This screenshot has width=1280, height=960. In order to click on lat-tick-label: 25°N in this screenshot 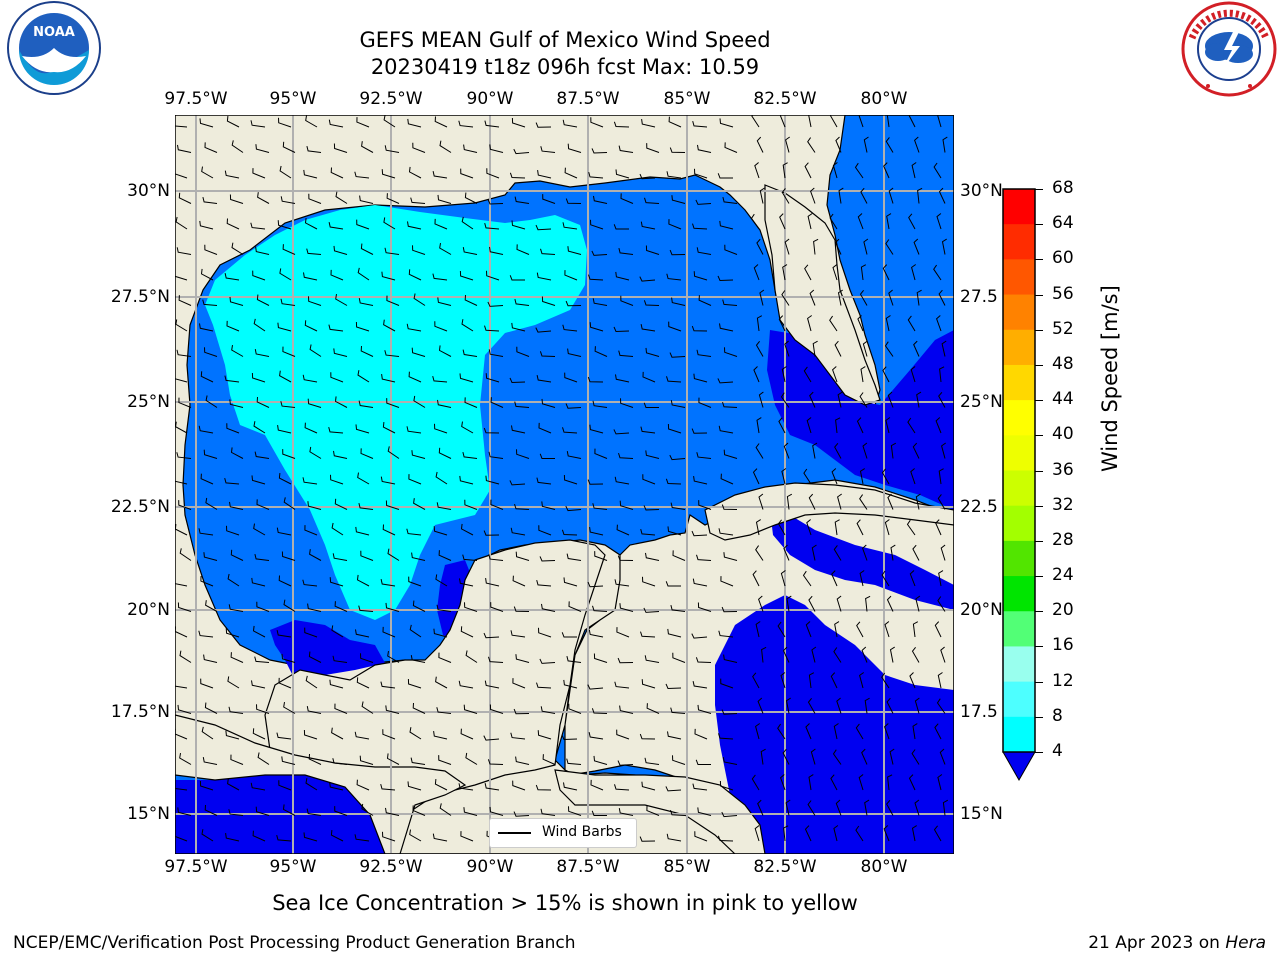, I will do `click(981, 402)`.